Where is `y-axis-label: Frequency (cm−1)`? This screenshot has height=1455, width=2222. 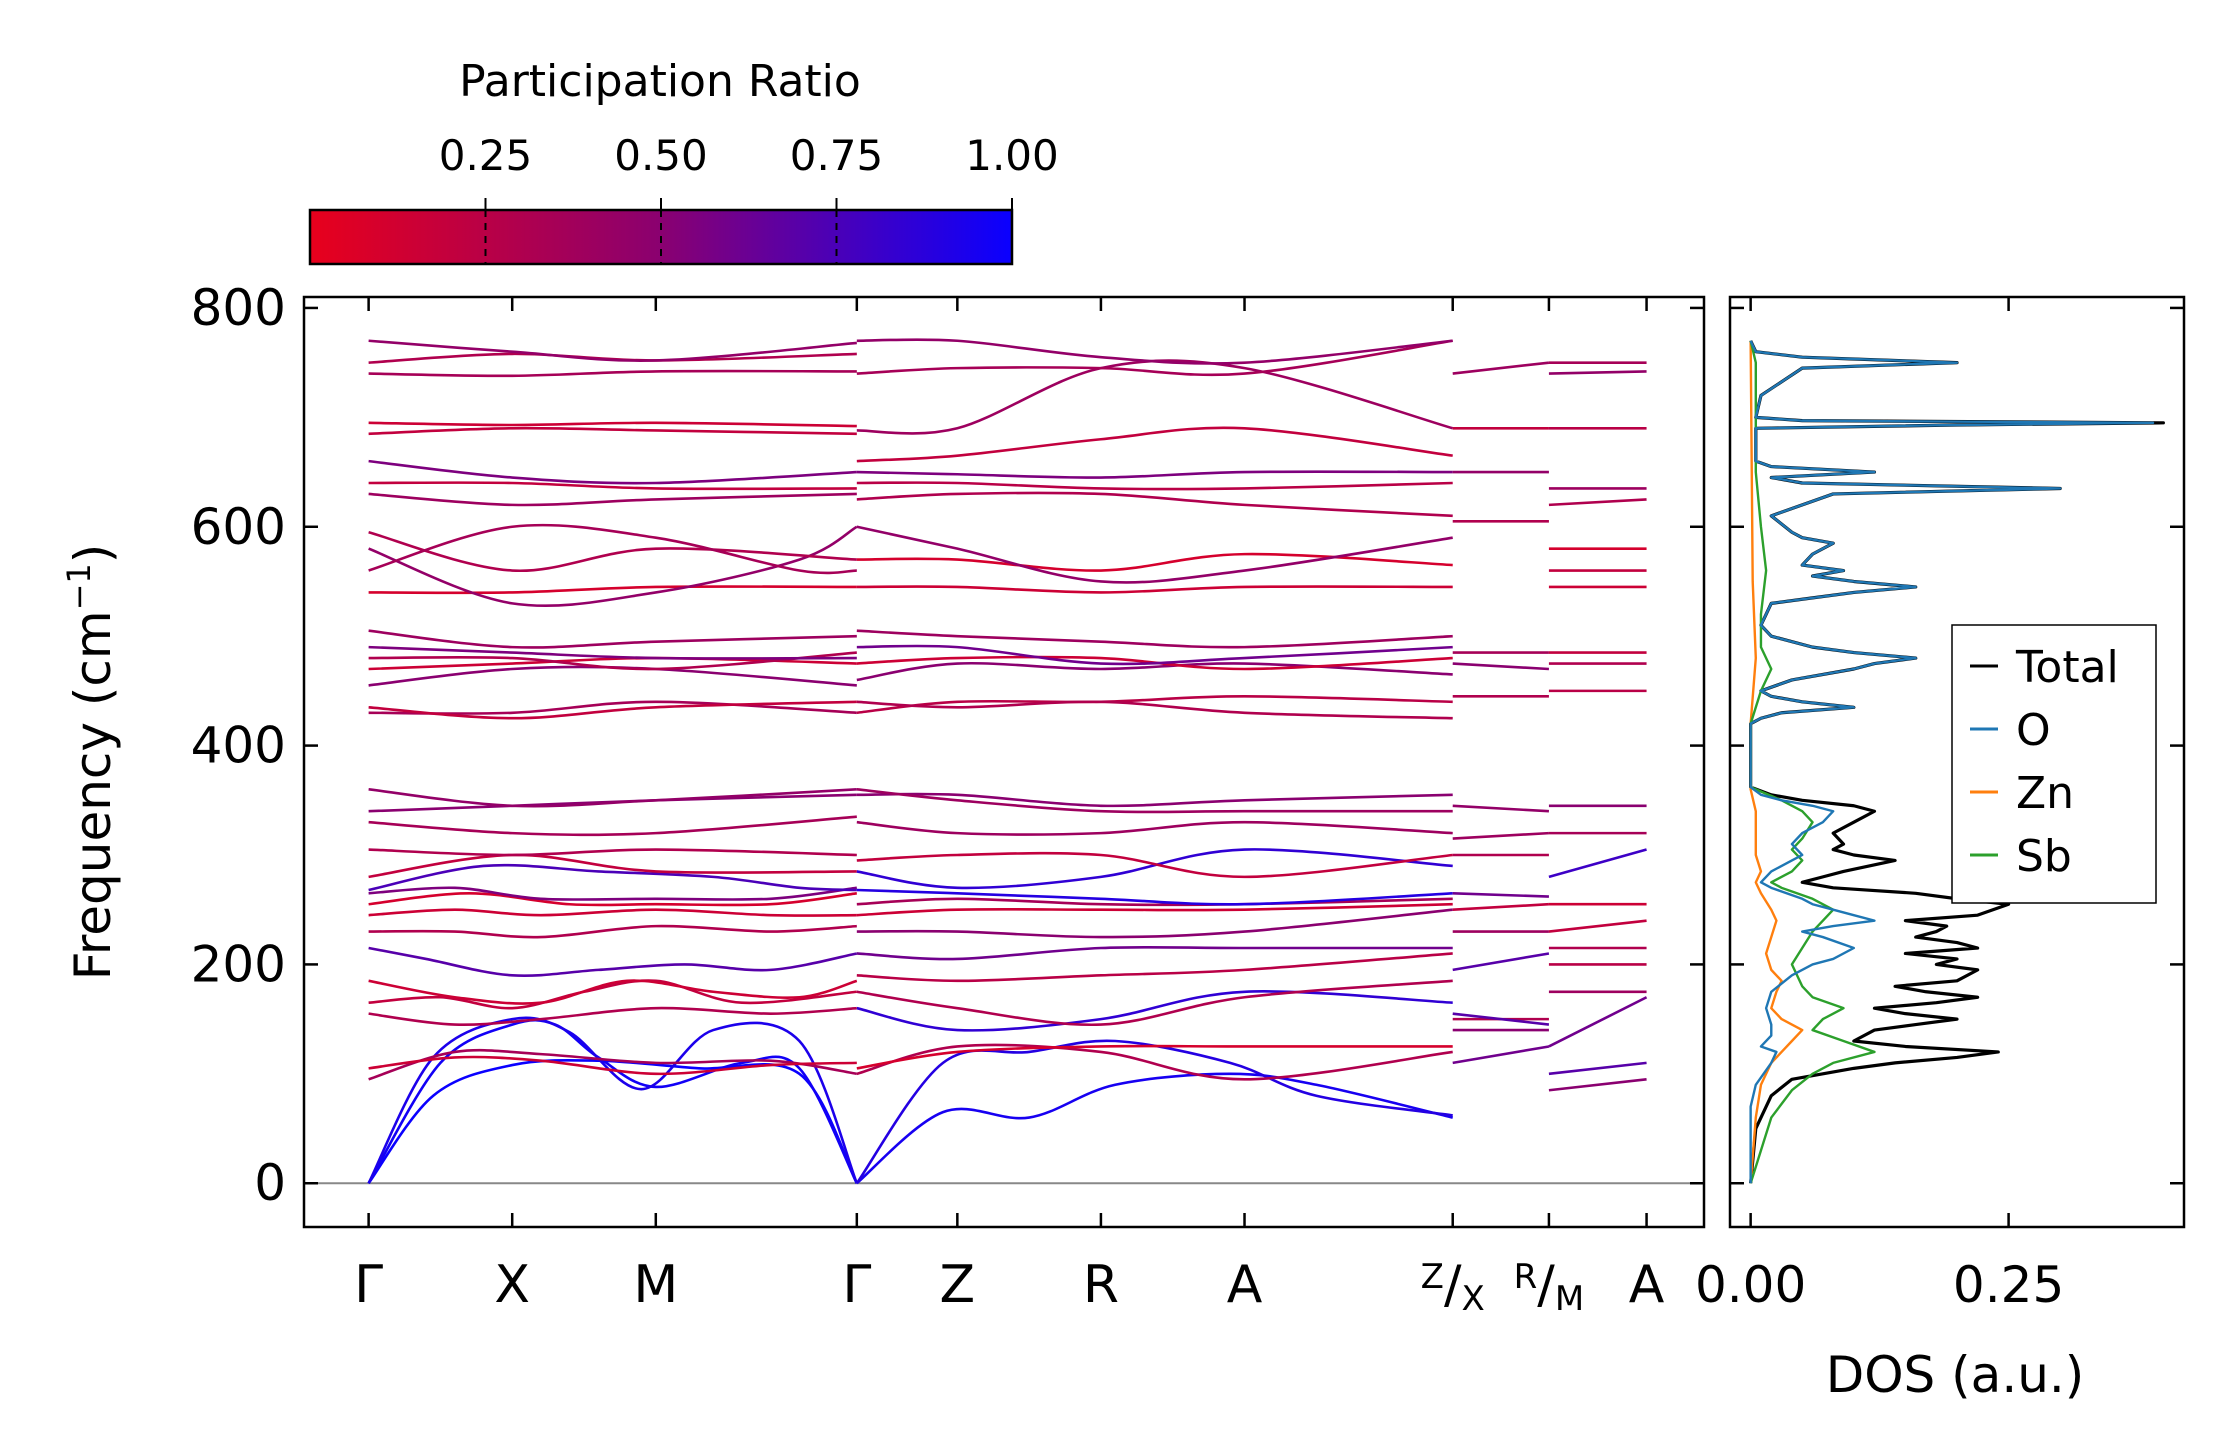
y-axis-label: Frequency (cm−1) is located at coordinates (91, 762).